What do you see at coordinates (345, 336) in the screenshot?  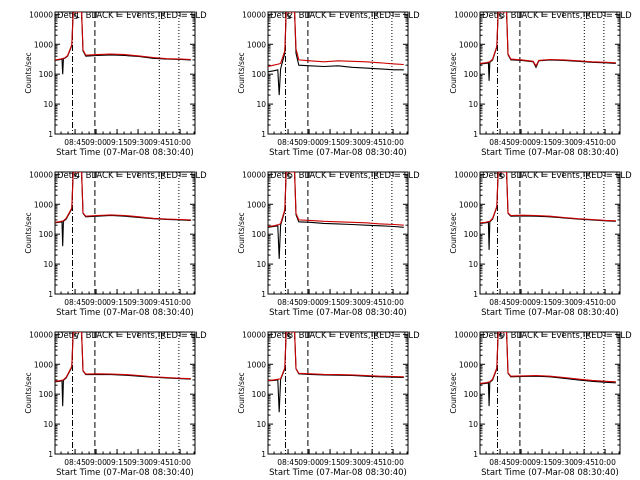 I see `panel-title: Det 8, BLACK = Events, RED = LLD` at bounding box center [345, 336].